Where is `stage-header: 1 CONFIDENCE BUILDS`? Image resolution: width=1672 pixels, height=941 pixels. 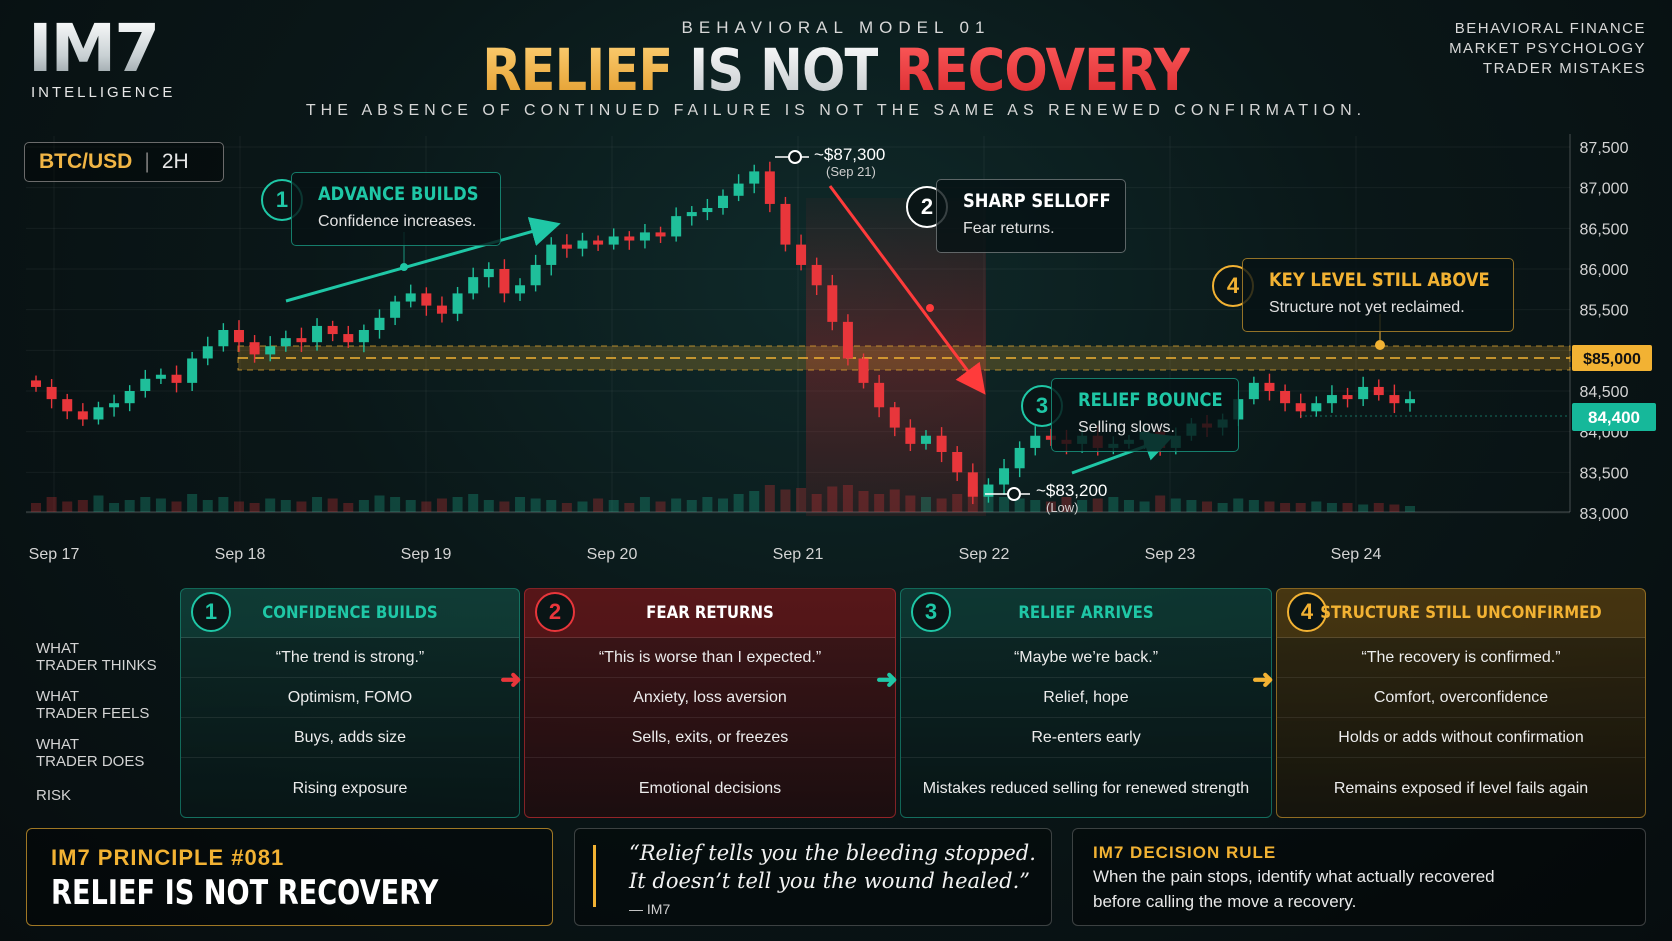
stage-header: 1 CONFIDENCE BUILDS is located at coordinates (350, 613).